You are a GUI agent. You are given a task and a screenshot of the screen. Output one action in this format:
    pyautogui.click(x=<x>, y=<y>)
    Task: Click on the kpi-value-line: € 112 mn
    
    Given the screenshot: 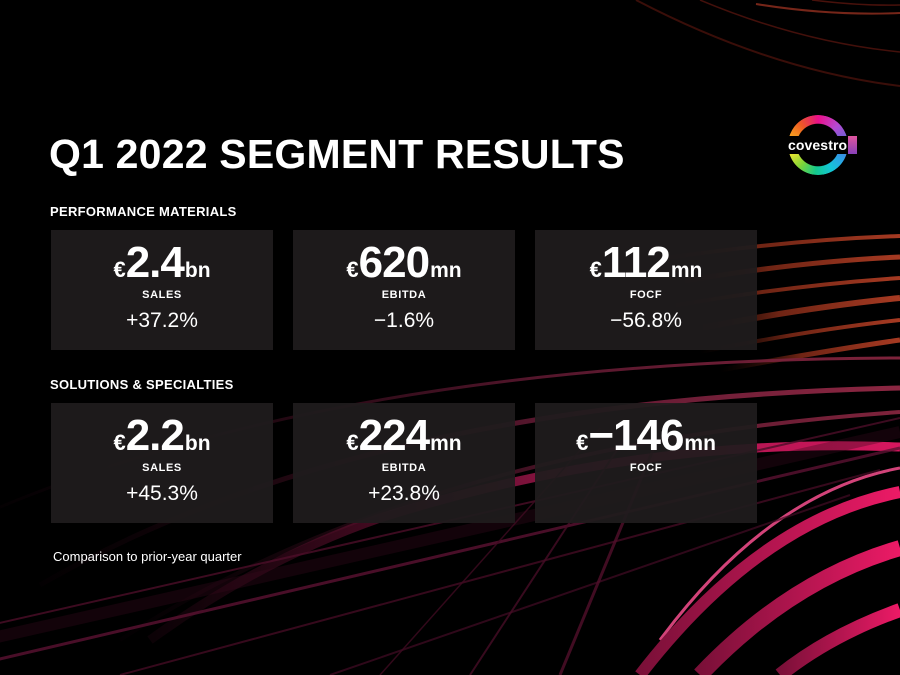 What is the action you would take?
    pyautogui.click(x=646, y=263)
    